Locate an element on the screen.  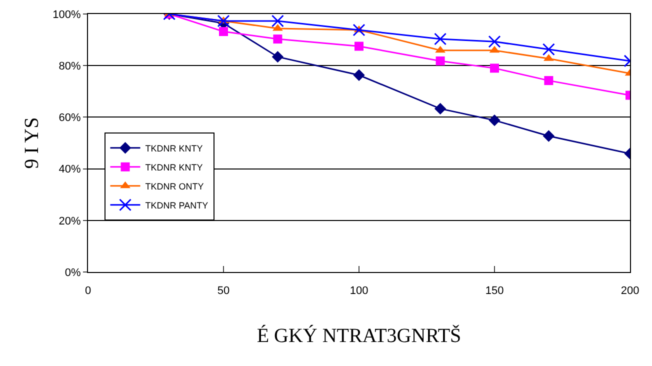
legend-label: TKDNR ONTY is located at coordinates (174, 186).